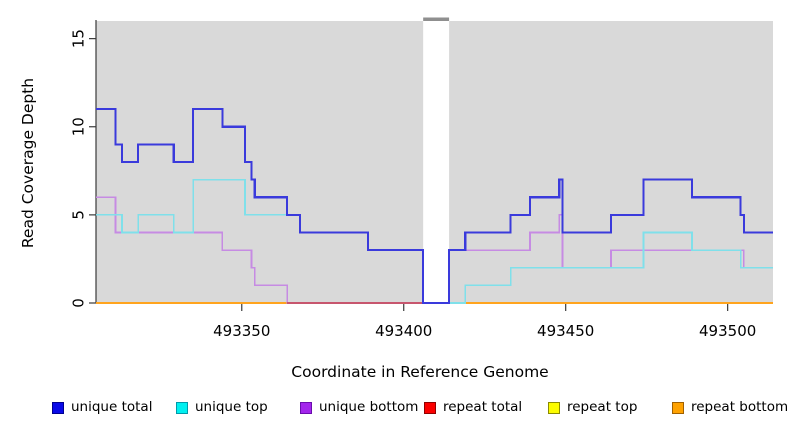 This screenshot has width=792, height=432. Describe the element at coordinates (78, 215) in the screenshot. I see `y-tick-label: 5` at that location.